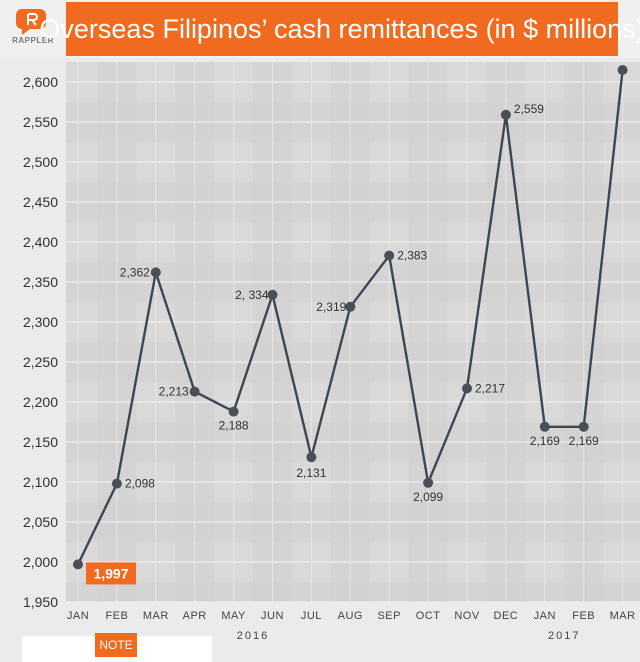 Image resolution: width=640 pixels, height=662 pixels. Describe the element at coordinates (40, 482) in the screenshot. I see `y-tick-label: 2,100` at that location.